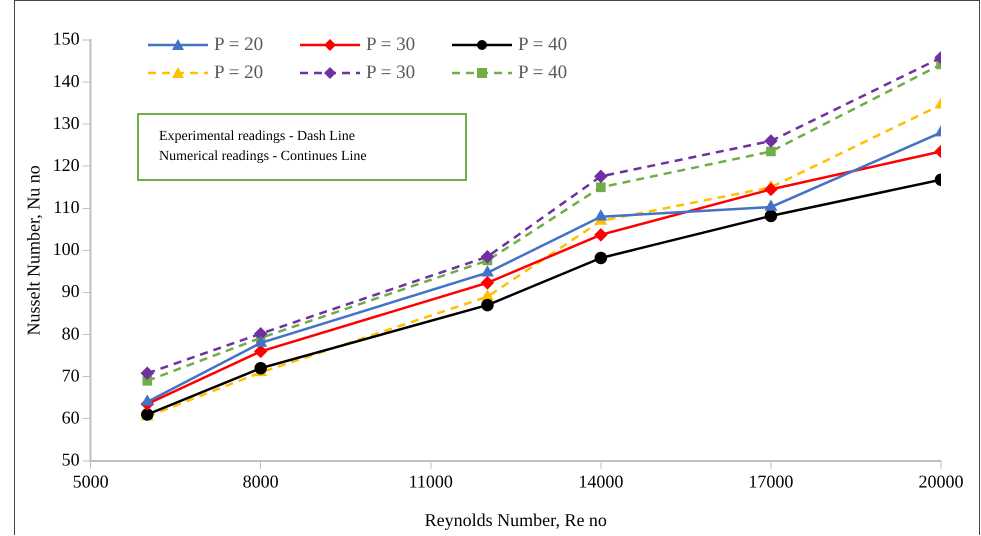 The height and width of the screenshot is (536, 981). What do you see at coordinates (941, 481) in the screenshot?
I see `x-tick-label: 20000` at bounding box center [941, 481].